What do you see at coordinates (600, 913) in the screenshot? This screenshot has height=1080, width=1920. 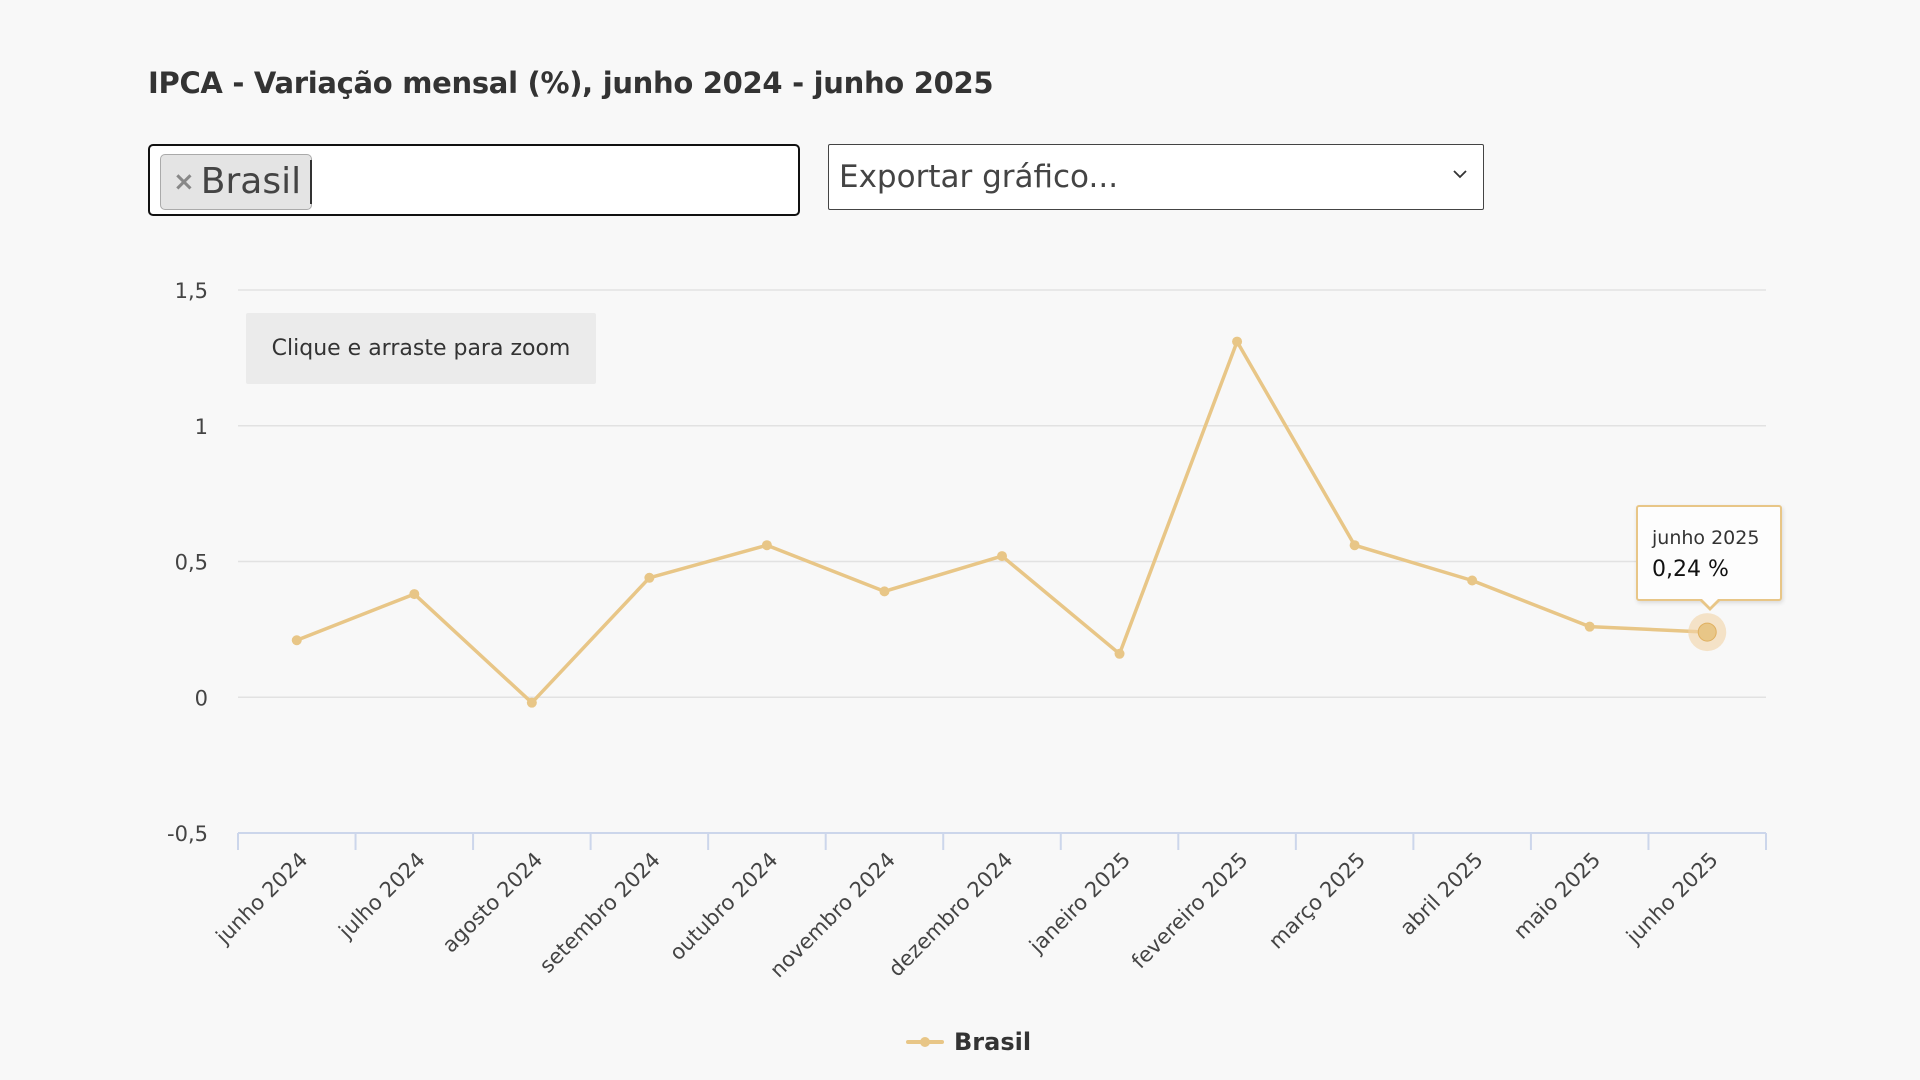 I see `x-tick-label: setembro 2024` at bounding box center [600, 913].